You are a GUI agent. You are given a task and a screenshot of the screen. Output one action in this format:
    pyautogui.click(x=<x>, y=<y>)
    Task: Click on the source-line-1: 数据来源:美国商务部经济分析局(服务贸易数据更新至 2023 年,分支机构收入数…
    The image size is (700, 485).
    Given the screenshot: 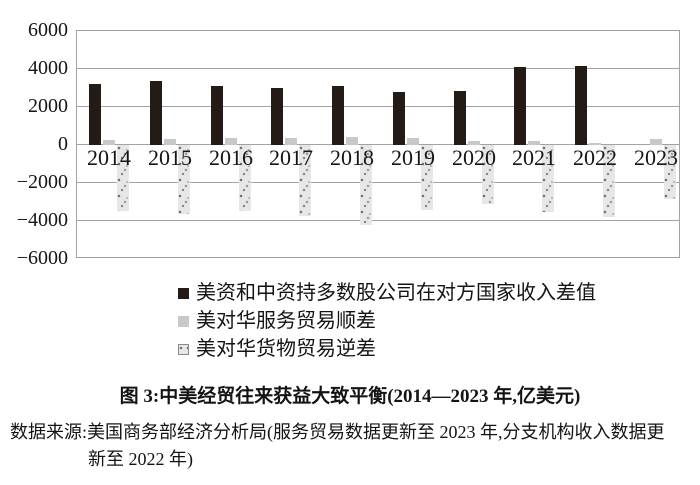 What is the action you would take?
    pyautogui.click(x=337, y=432)
    